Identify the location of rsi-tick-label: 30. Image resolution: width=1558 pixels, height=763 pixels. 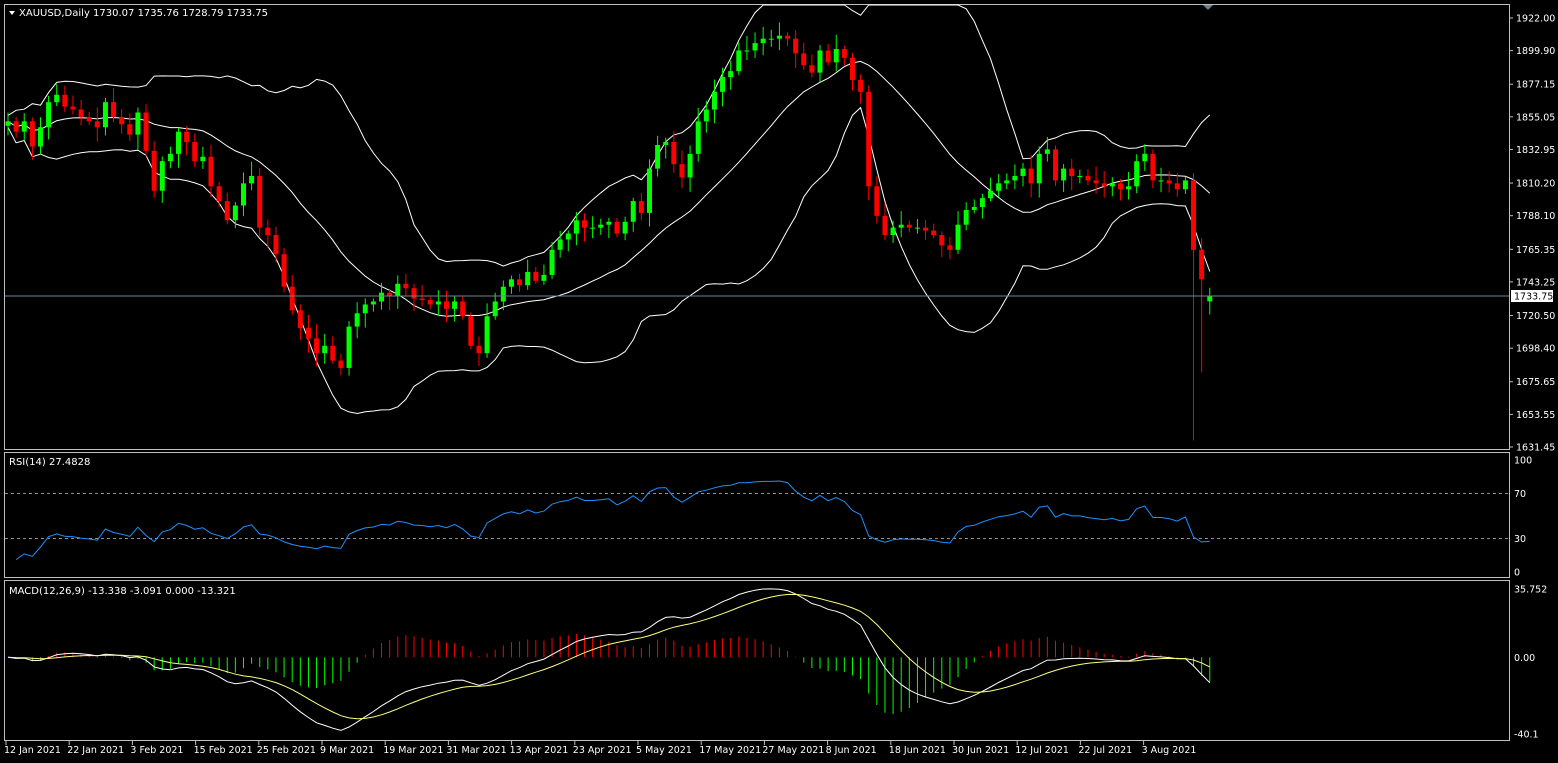
(1520, 539).